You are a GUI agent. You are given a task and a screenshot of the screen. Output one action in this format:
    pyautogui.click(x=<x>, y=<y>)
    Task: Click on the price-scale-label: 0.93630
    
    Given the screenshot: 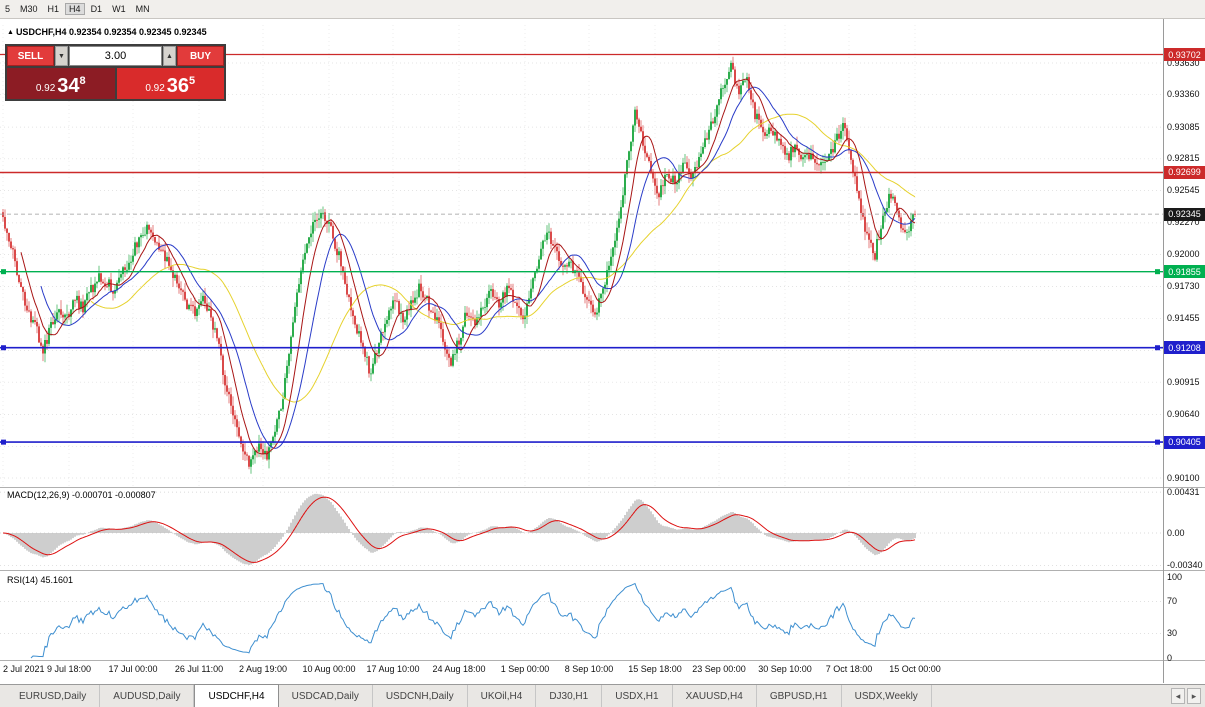 What is the action you would take?
    pyautogui.click(x=1183, y=62)
    